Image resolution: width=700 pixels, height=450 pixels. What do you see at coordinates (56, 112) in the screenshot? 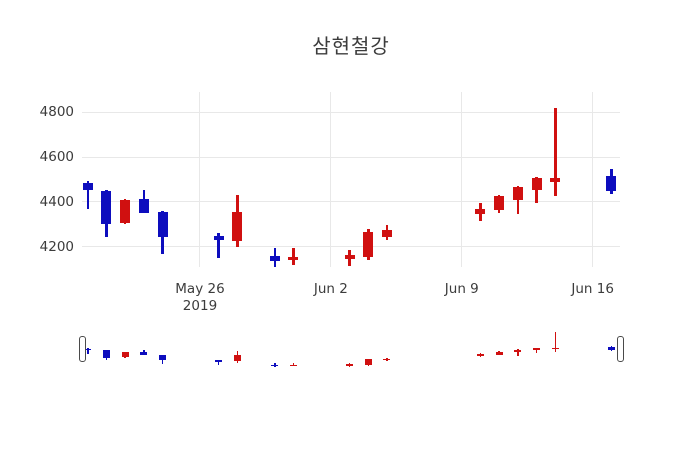
I see `y-tick-label: 4800` at bounding box center [56, 112].